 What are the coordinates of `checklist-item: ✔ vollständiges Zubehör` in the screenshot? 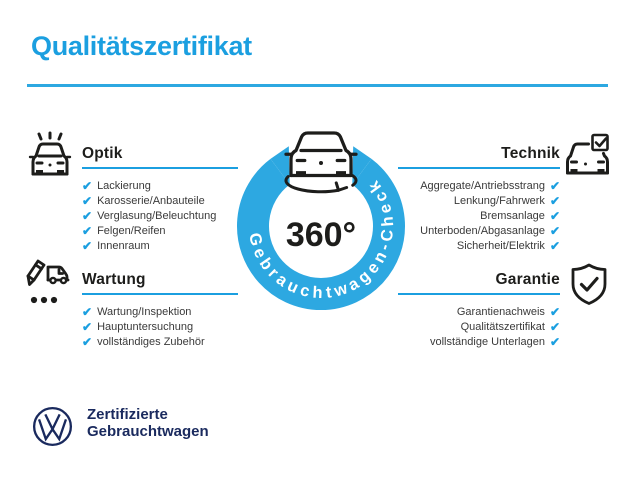 It's located at (160, 341).